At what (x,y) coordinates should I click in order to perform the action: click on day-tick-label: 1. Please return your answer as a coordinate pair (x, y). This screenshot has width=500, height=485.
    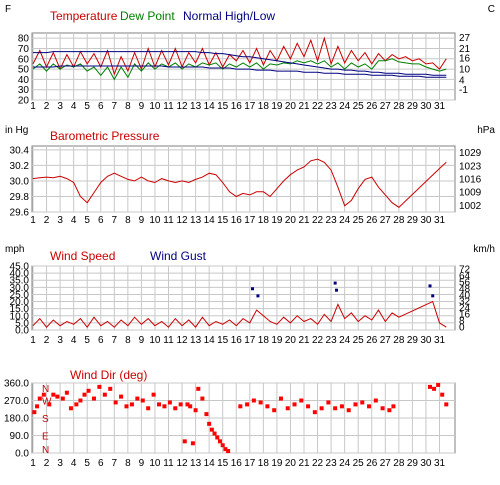
    Looking at the image, I should click on (33, 340).